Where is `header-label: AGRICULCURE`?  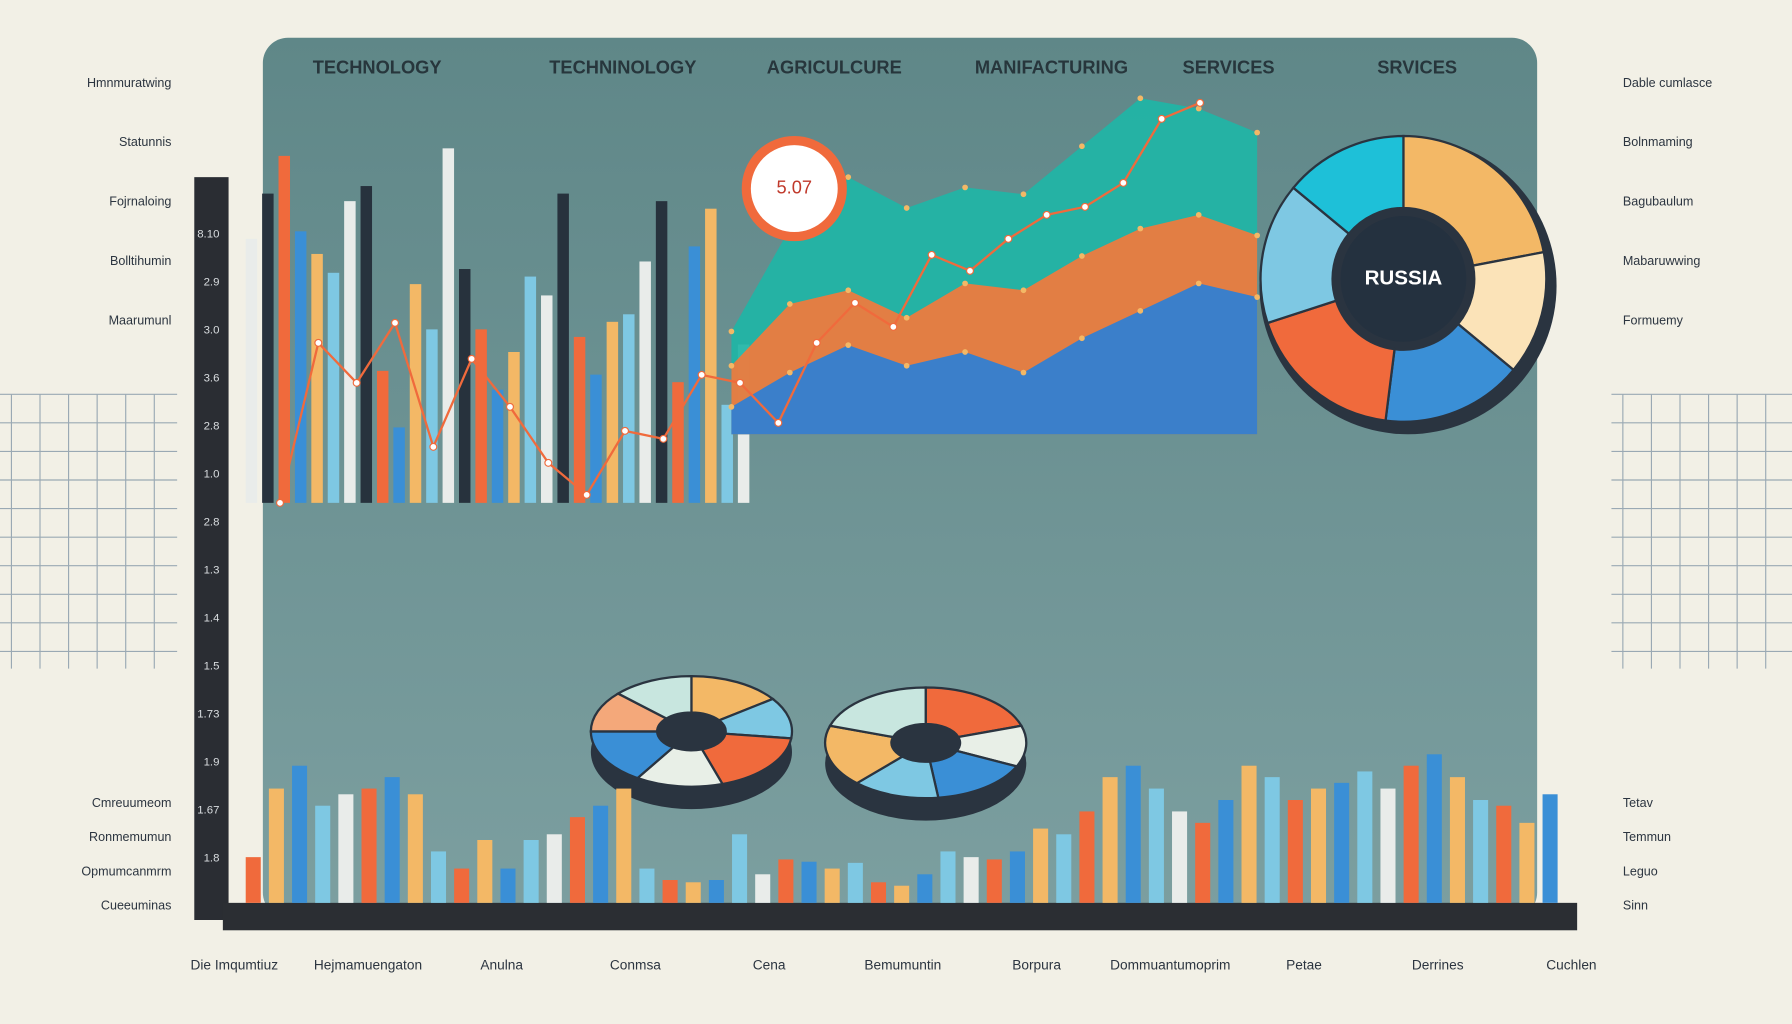
header-label: AGRICULCURE is located at coordinates (834, 66).